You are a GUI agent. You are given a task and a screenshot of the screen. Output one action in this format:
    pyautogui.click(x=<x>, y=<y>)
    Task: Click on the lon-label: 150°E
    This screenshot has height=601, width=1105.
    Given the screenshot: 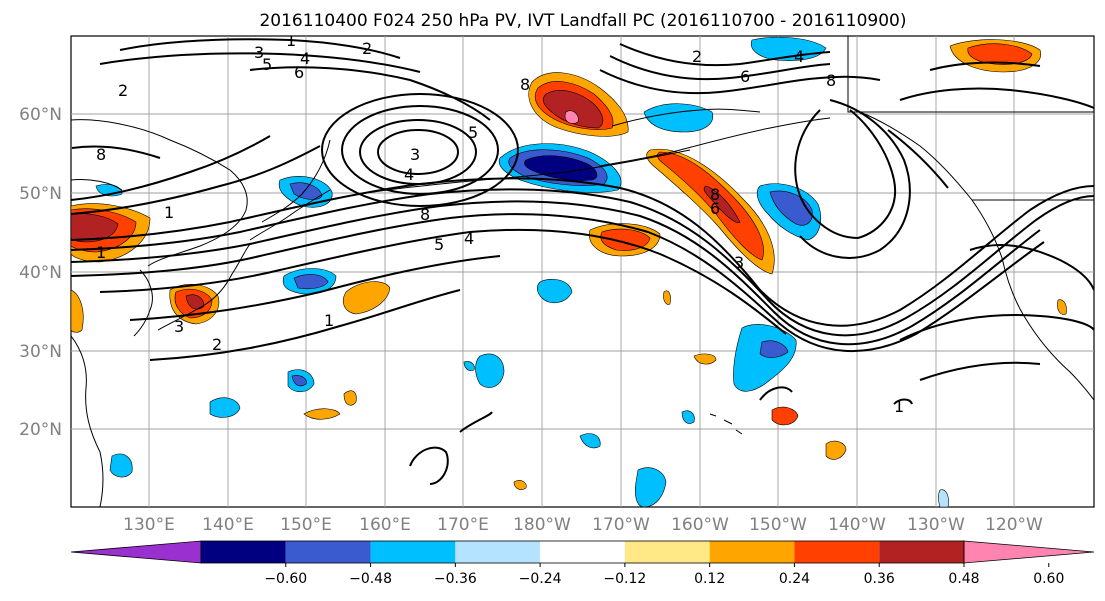 What is the action you would take?
    pyautogui.click(x=306, y=525)
    